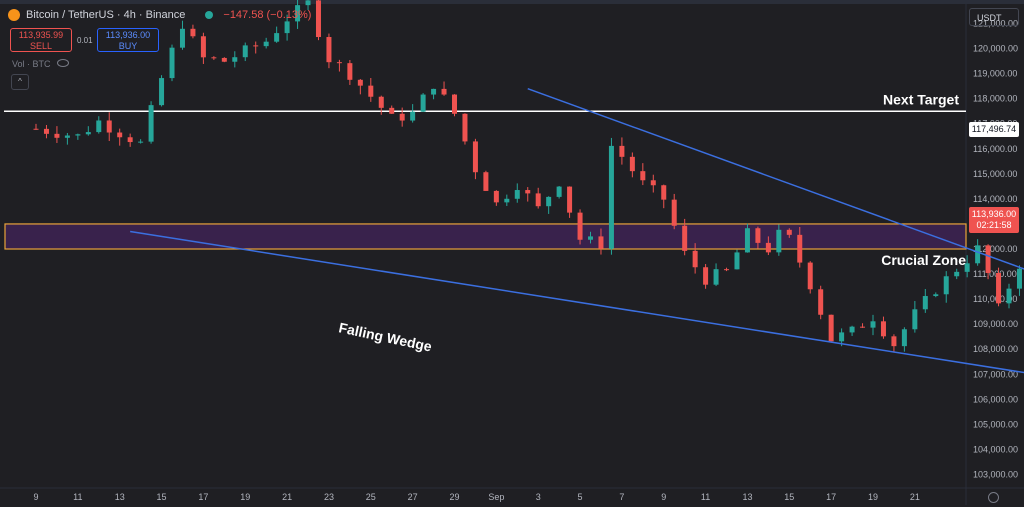 This screenshot has width=1024, height=507. What do you see at coordinates (41, 40) in the screenshot?
I see `sell-button: 113,935.99 SELL` at bounding box center [41, 40].